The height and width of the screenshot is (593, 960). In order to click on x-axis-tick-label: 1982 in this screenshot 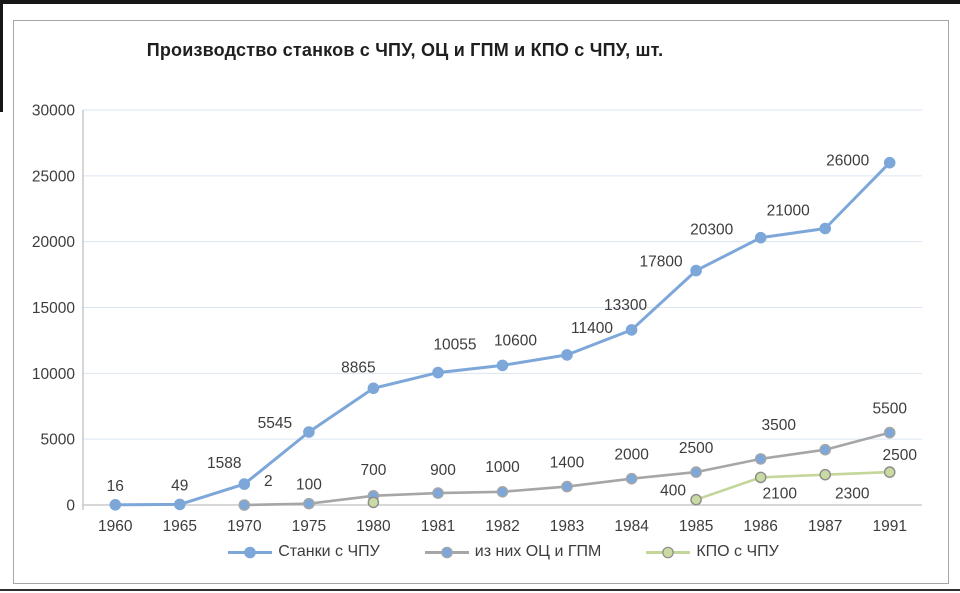, I will do `click(502, 526)`.